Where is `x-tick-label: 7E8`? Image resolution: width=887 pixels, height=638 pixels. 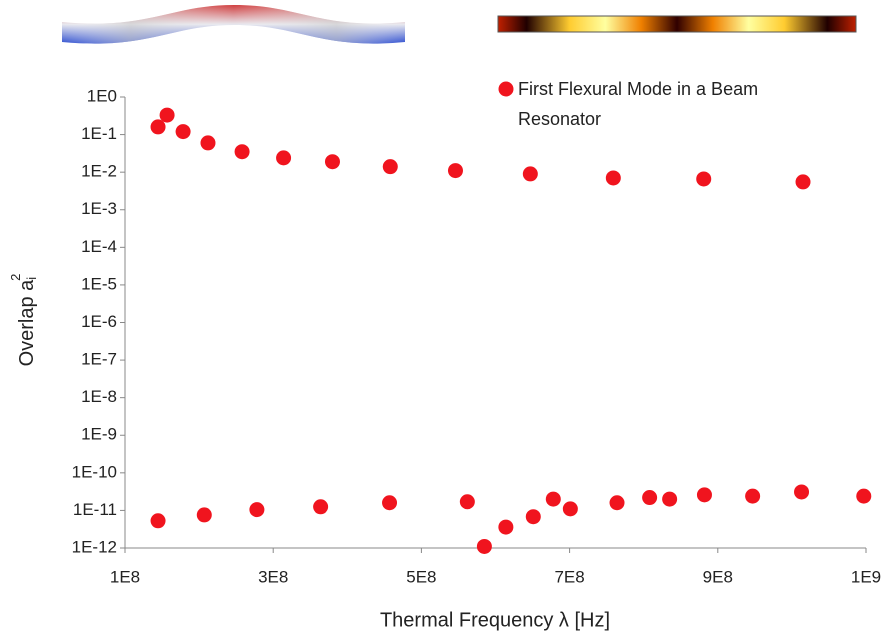 x-tick-label: 7E8 is located at coordinates (569, 576).